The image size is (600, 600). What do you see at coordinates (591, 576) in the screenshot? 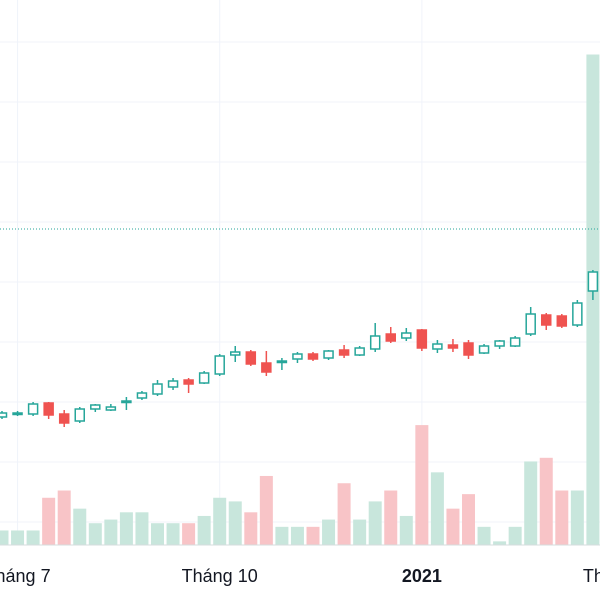
I see `x-tick-label: Tháng 1` at bounding box center [591, 576].